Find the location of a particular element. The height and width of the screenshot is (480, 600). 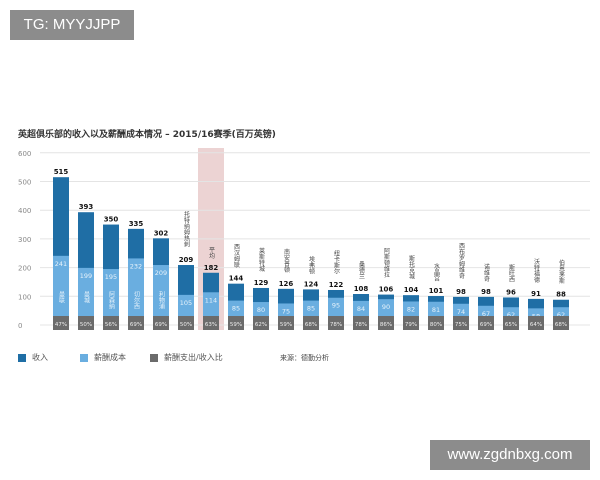

ratio-label: 47% is located at coordinates (61, 325).